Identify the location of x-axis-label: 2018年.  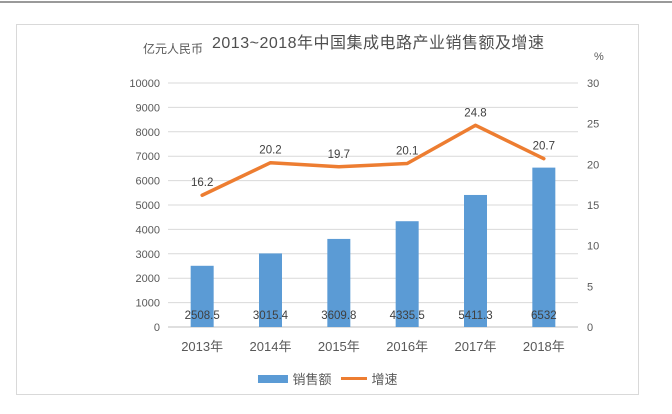
(544, 346).